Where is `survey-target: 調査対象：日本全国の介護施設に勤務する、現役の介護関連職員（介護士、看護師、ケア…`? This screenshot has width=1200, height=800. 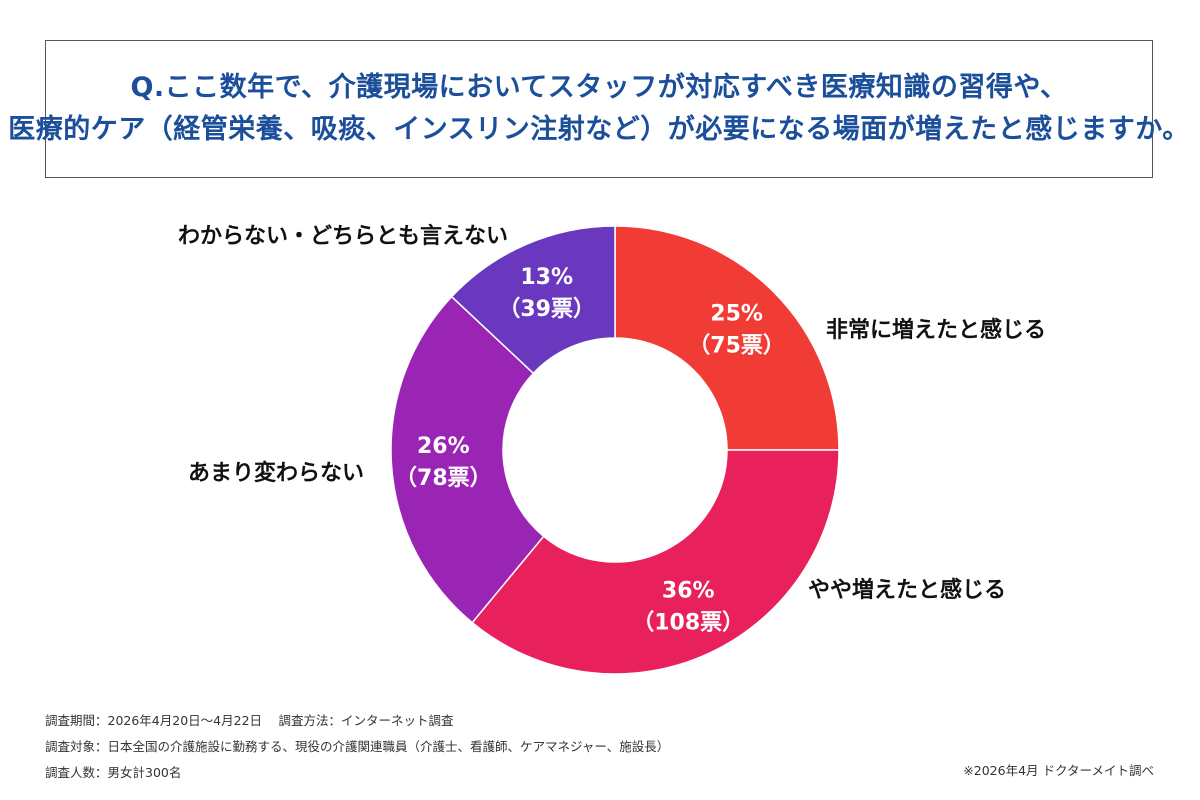 survey-target: 調査対象：日本全国の介護施設に勤務する、現役の介護関連職員（介護士、看護師、ケア… is located at coordinates (357, 746).